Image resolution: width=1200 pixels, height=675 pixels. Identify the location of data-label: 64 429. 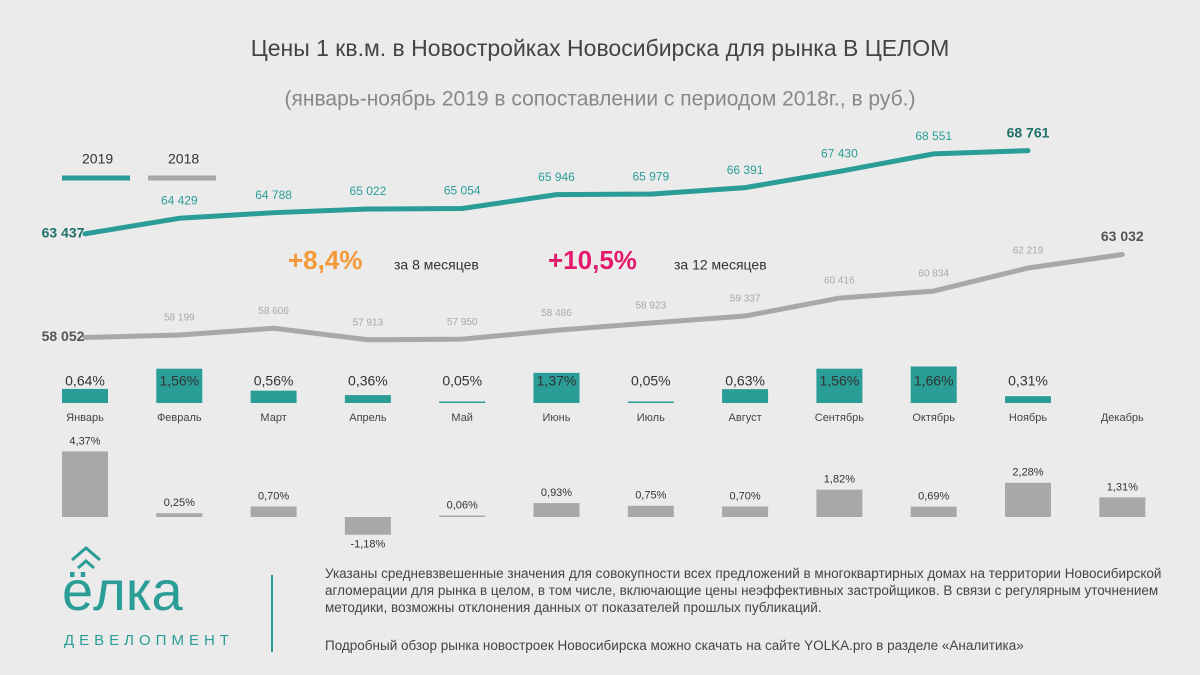
(179, 200).